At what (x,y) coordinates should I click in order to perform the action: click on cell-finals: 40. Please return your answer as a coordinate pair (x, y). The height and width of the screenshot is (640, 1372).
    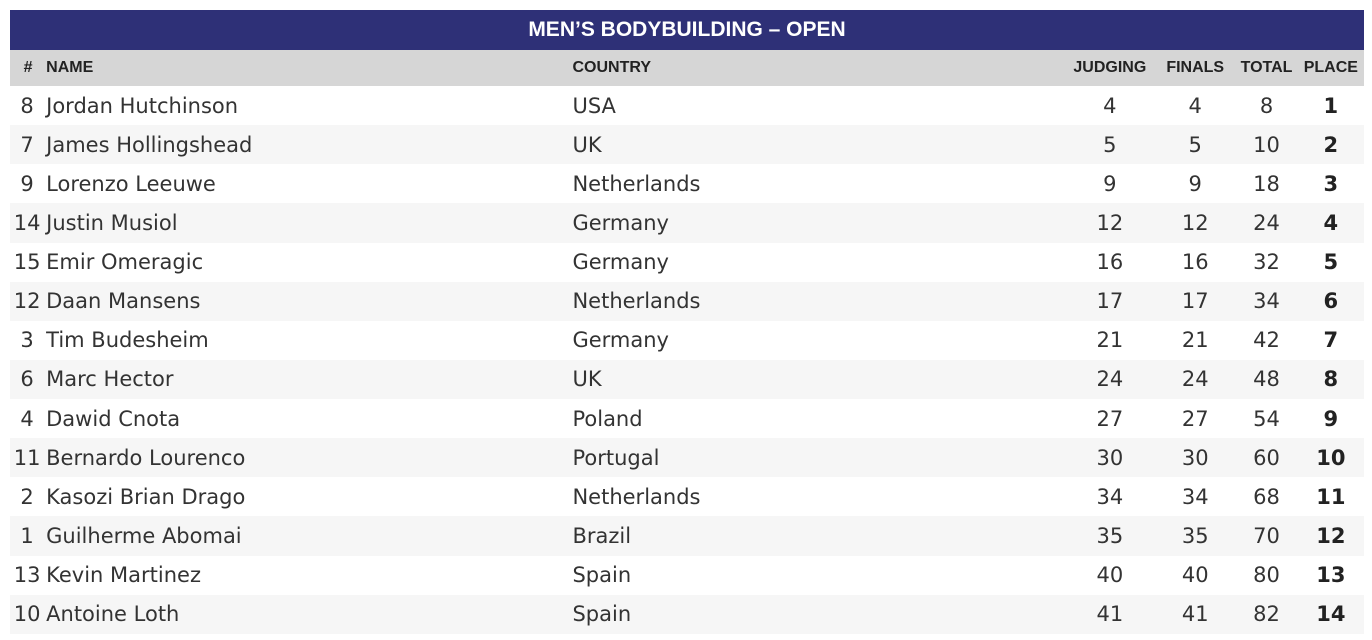
    Looking at the image, I should click on (1195, 575).